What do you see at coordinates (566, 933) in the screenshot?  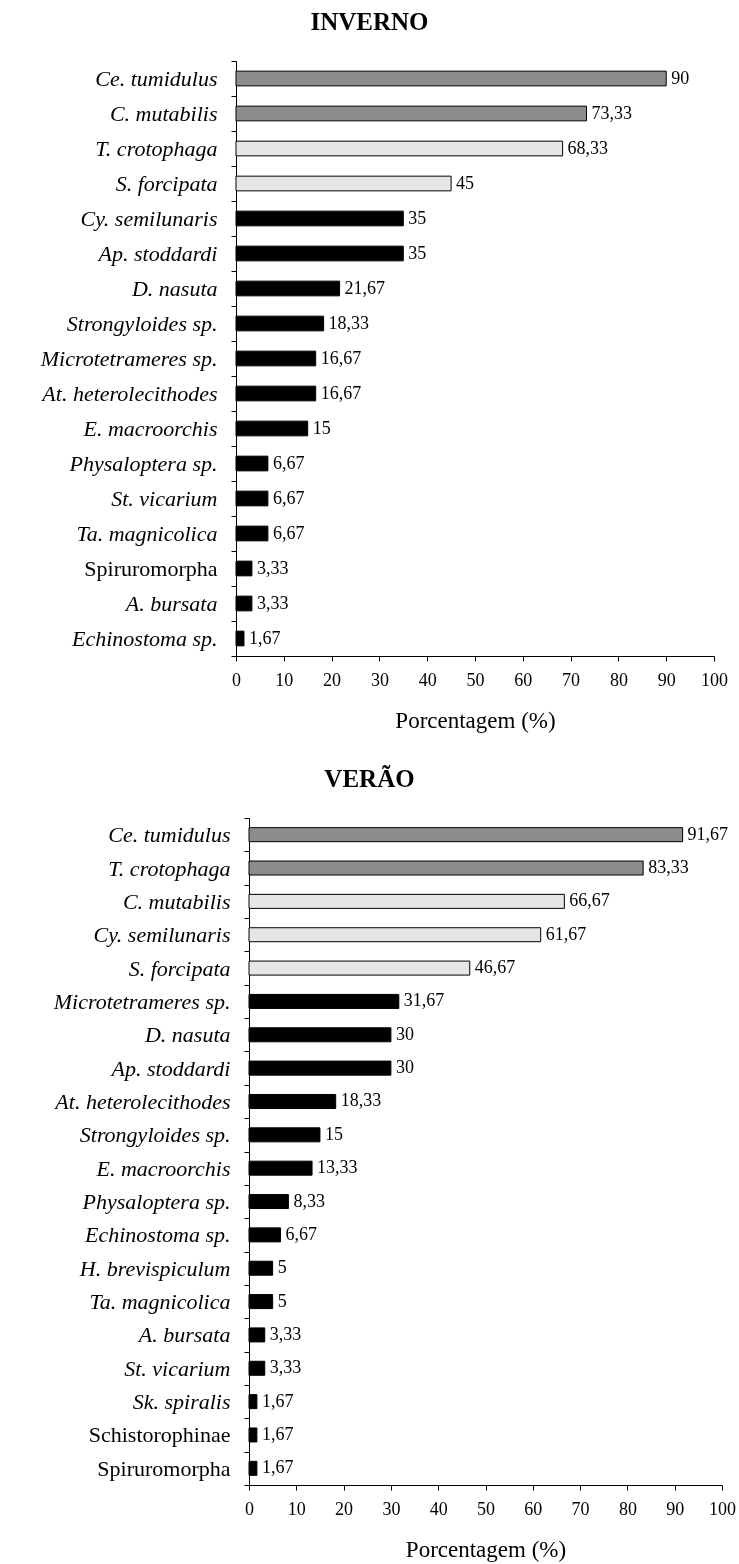 I see `data-label: 61,67` at bounding box center [566, 933].